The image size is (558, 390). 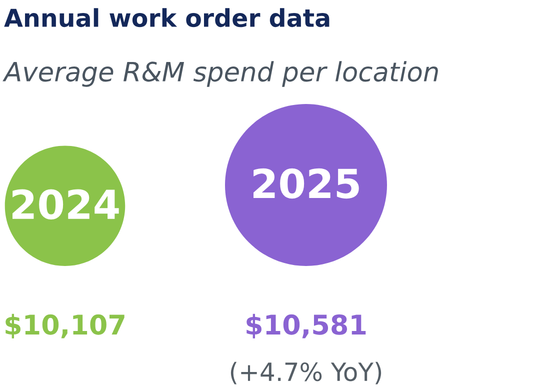 What do you see at coordinates (220, 74) in the screenshot?
I see `text: Average R&M spend per location` at bounding box center [220, 74].